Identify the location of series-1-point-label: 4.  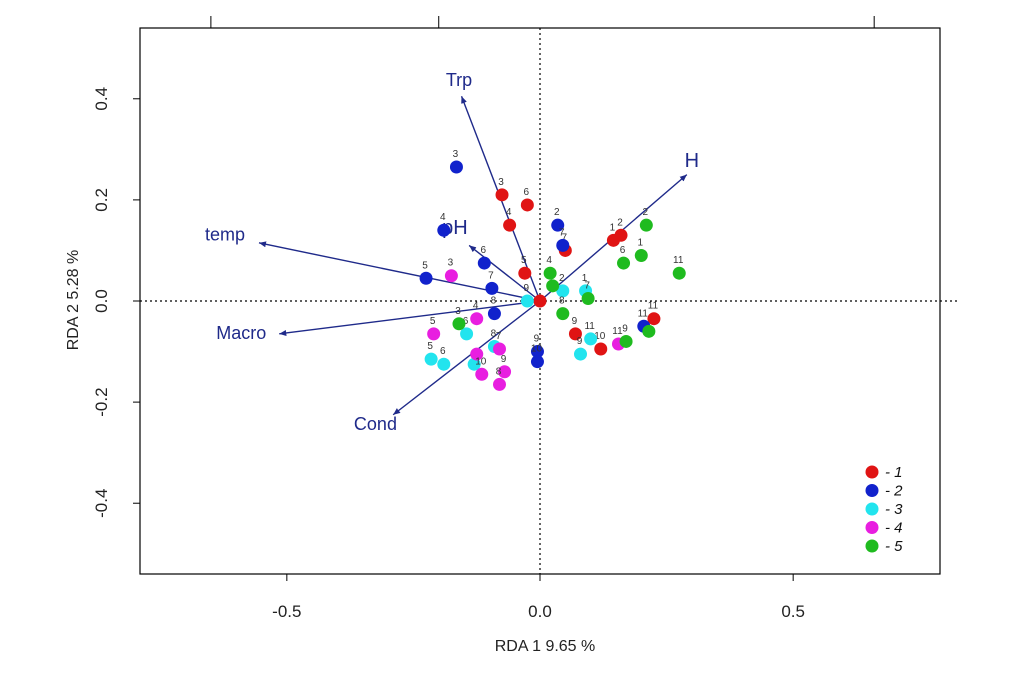
(509, 212).